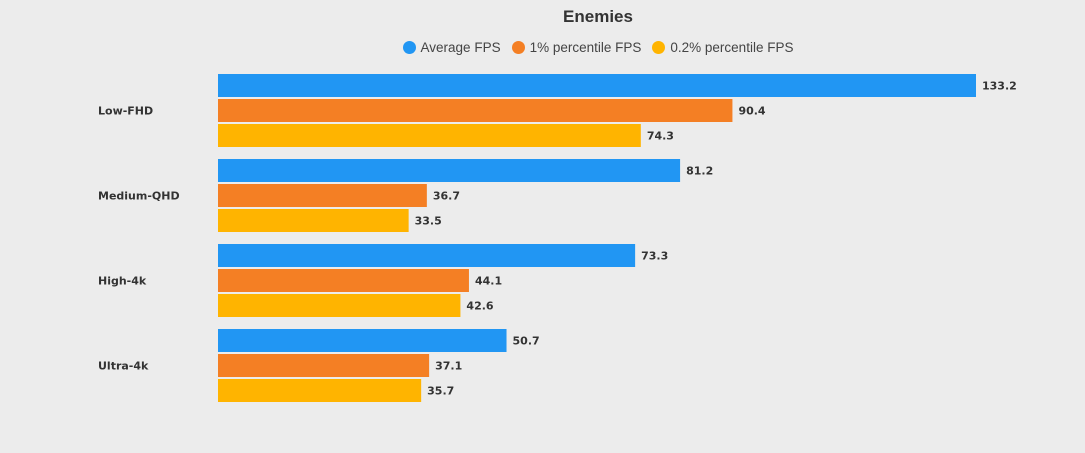 This screenshot has width=1085, height=453. I want to click on chart-title: Enemies, so click(598, 16).